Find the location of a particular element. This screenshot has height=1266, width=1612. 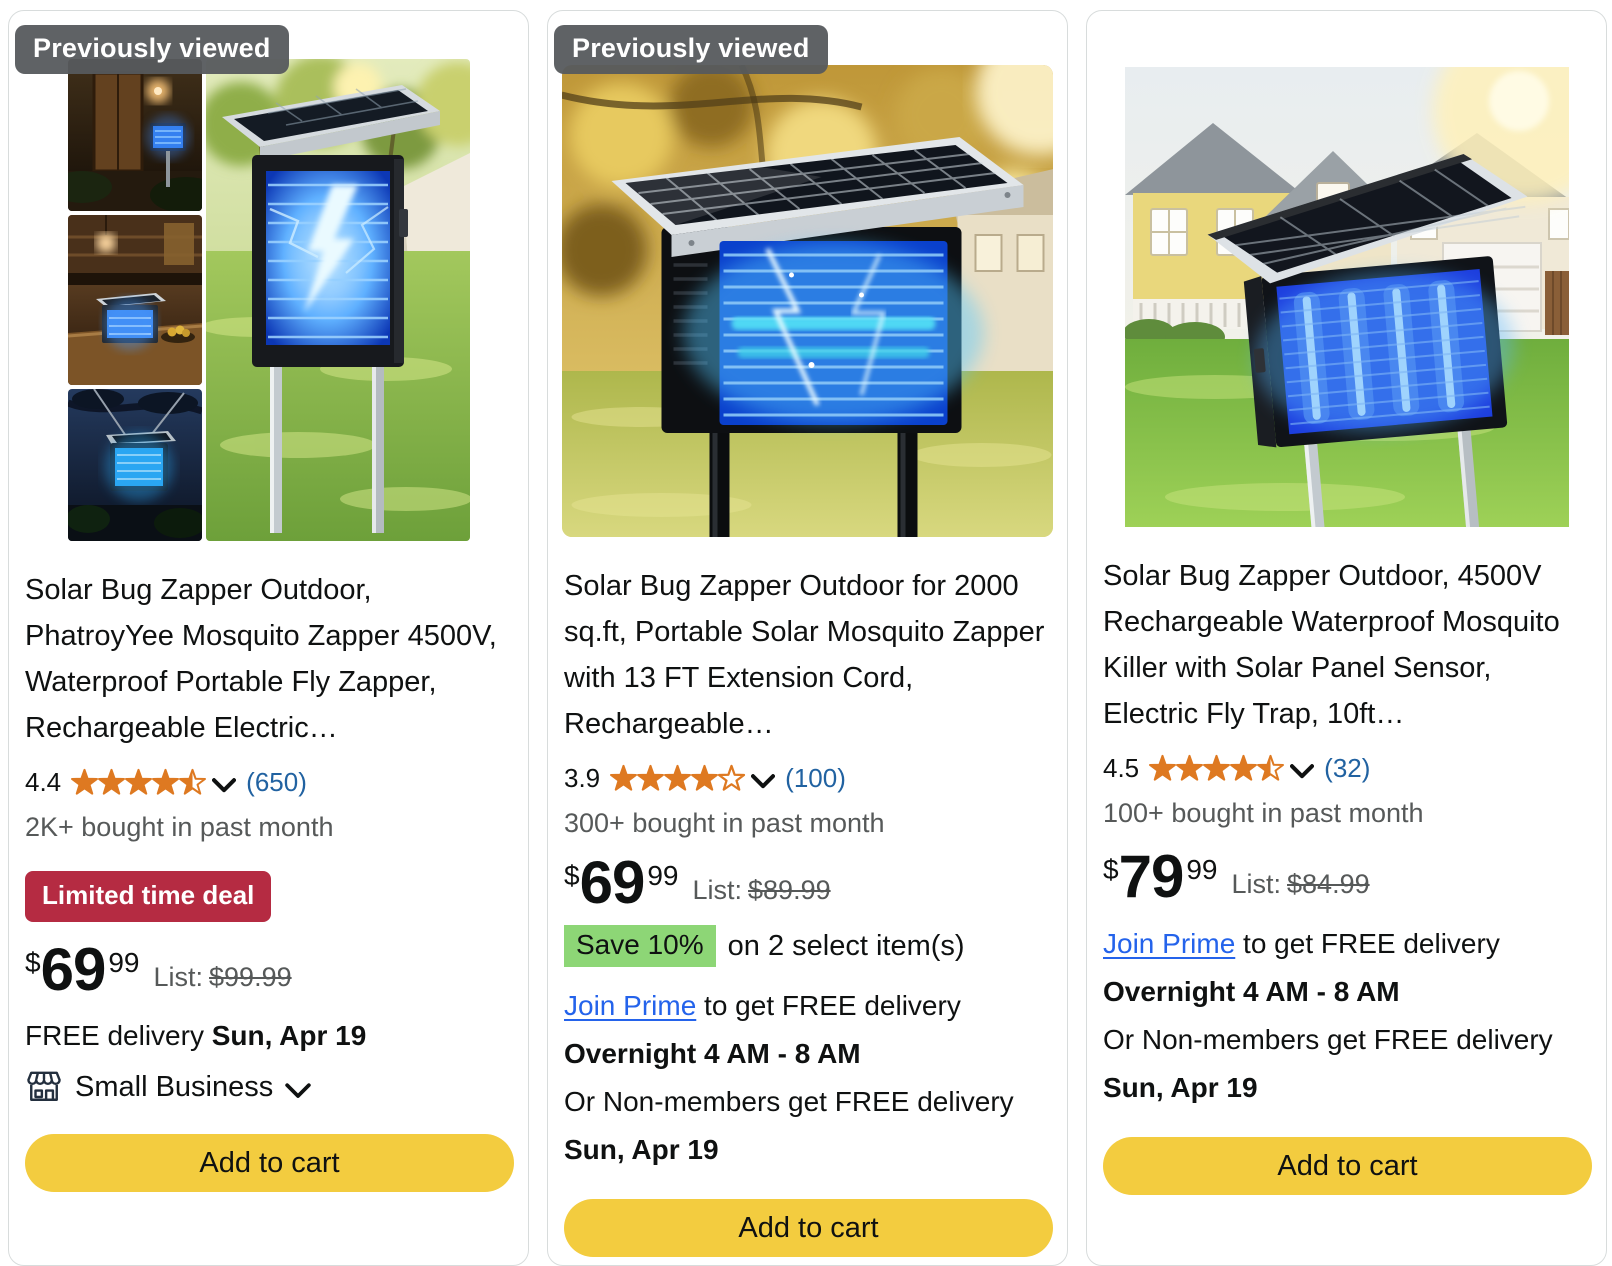

price-whole: 79 is located at coordinates (1151, 876).